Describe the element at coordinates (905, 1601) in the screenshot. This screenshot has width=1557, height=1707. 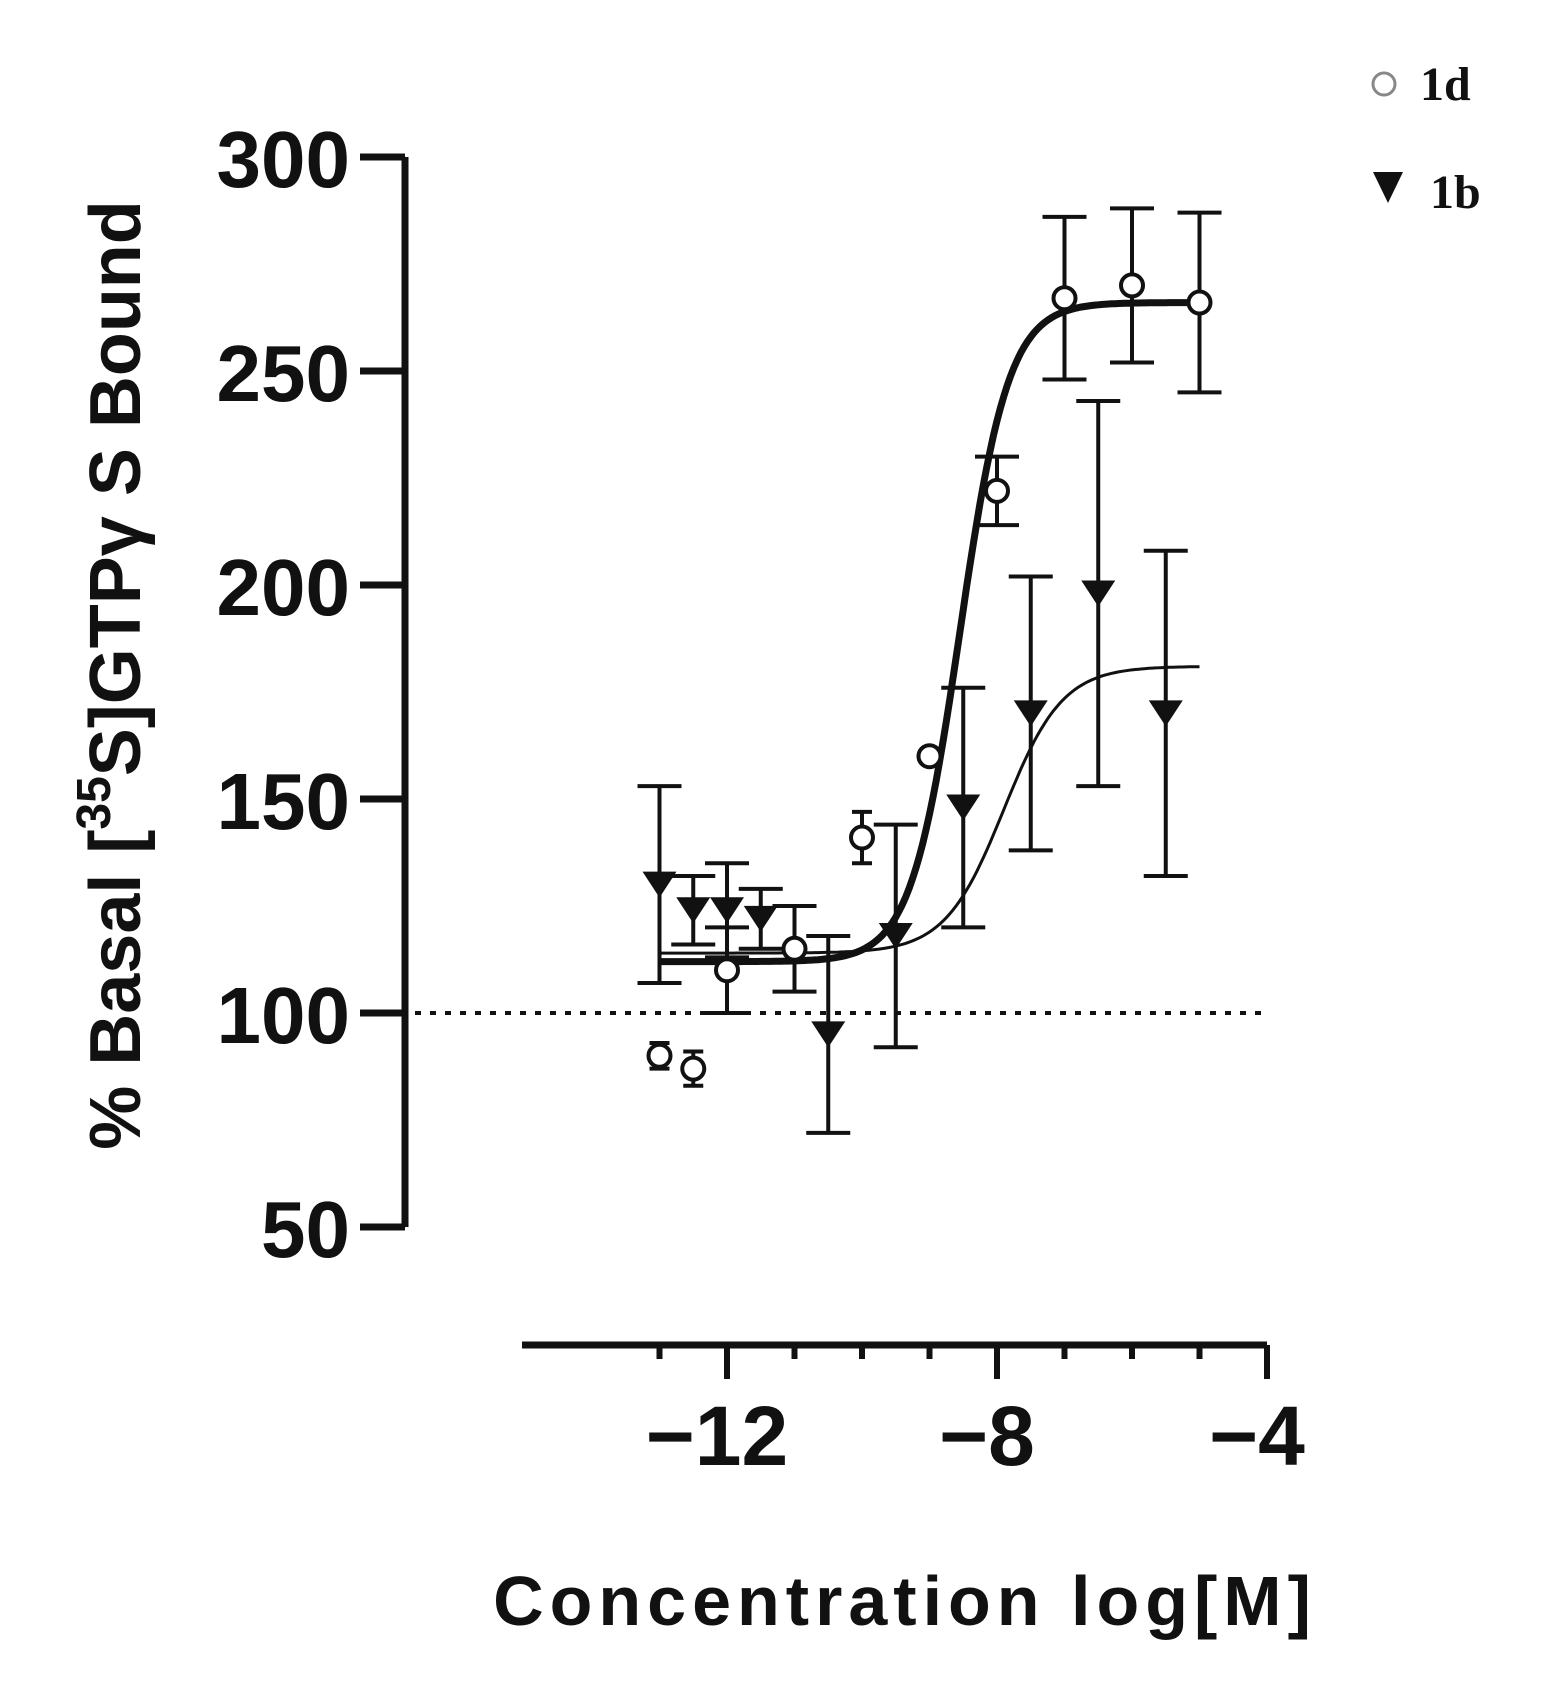
I see `x-axis-title: Concentration log[M]` at that location.